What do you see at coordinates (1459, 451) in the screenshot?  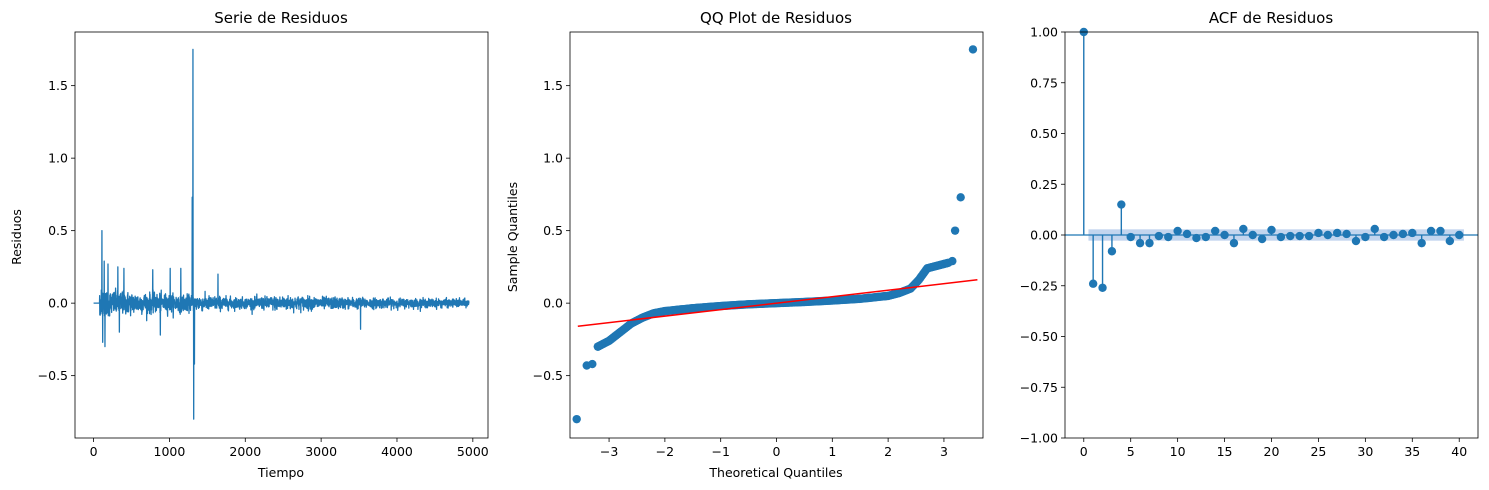 I see `x-tick-label: 40` at bounding box center [1459, 451].